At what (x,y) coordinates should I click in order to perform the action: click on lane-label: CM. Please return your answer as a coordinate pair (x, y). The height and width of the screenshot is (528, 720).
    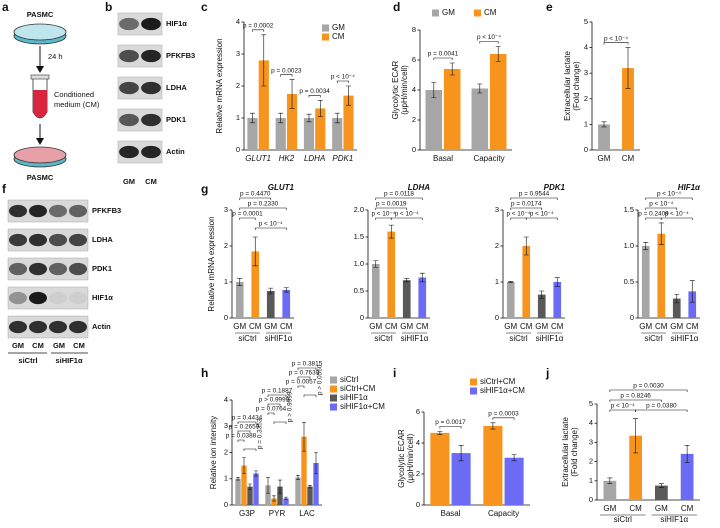
    Looking at the image, I should click on (151, 181).